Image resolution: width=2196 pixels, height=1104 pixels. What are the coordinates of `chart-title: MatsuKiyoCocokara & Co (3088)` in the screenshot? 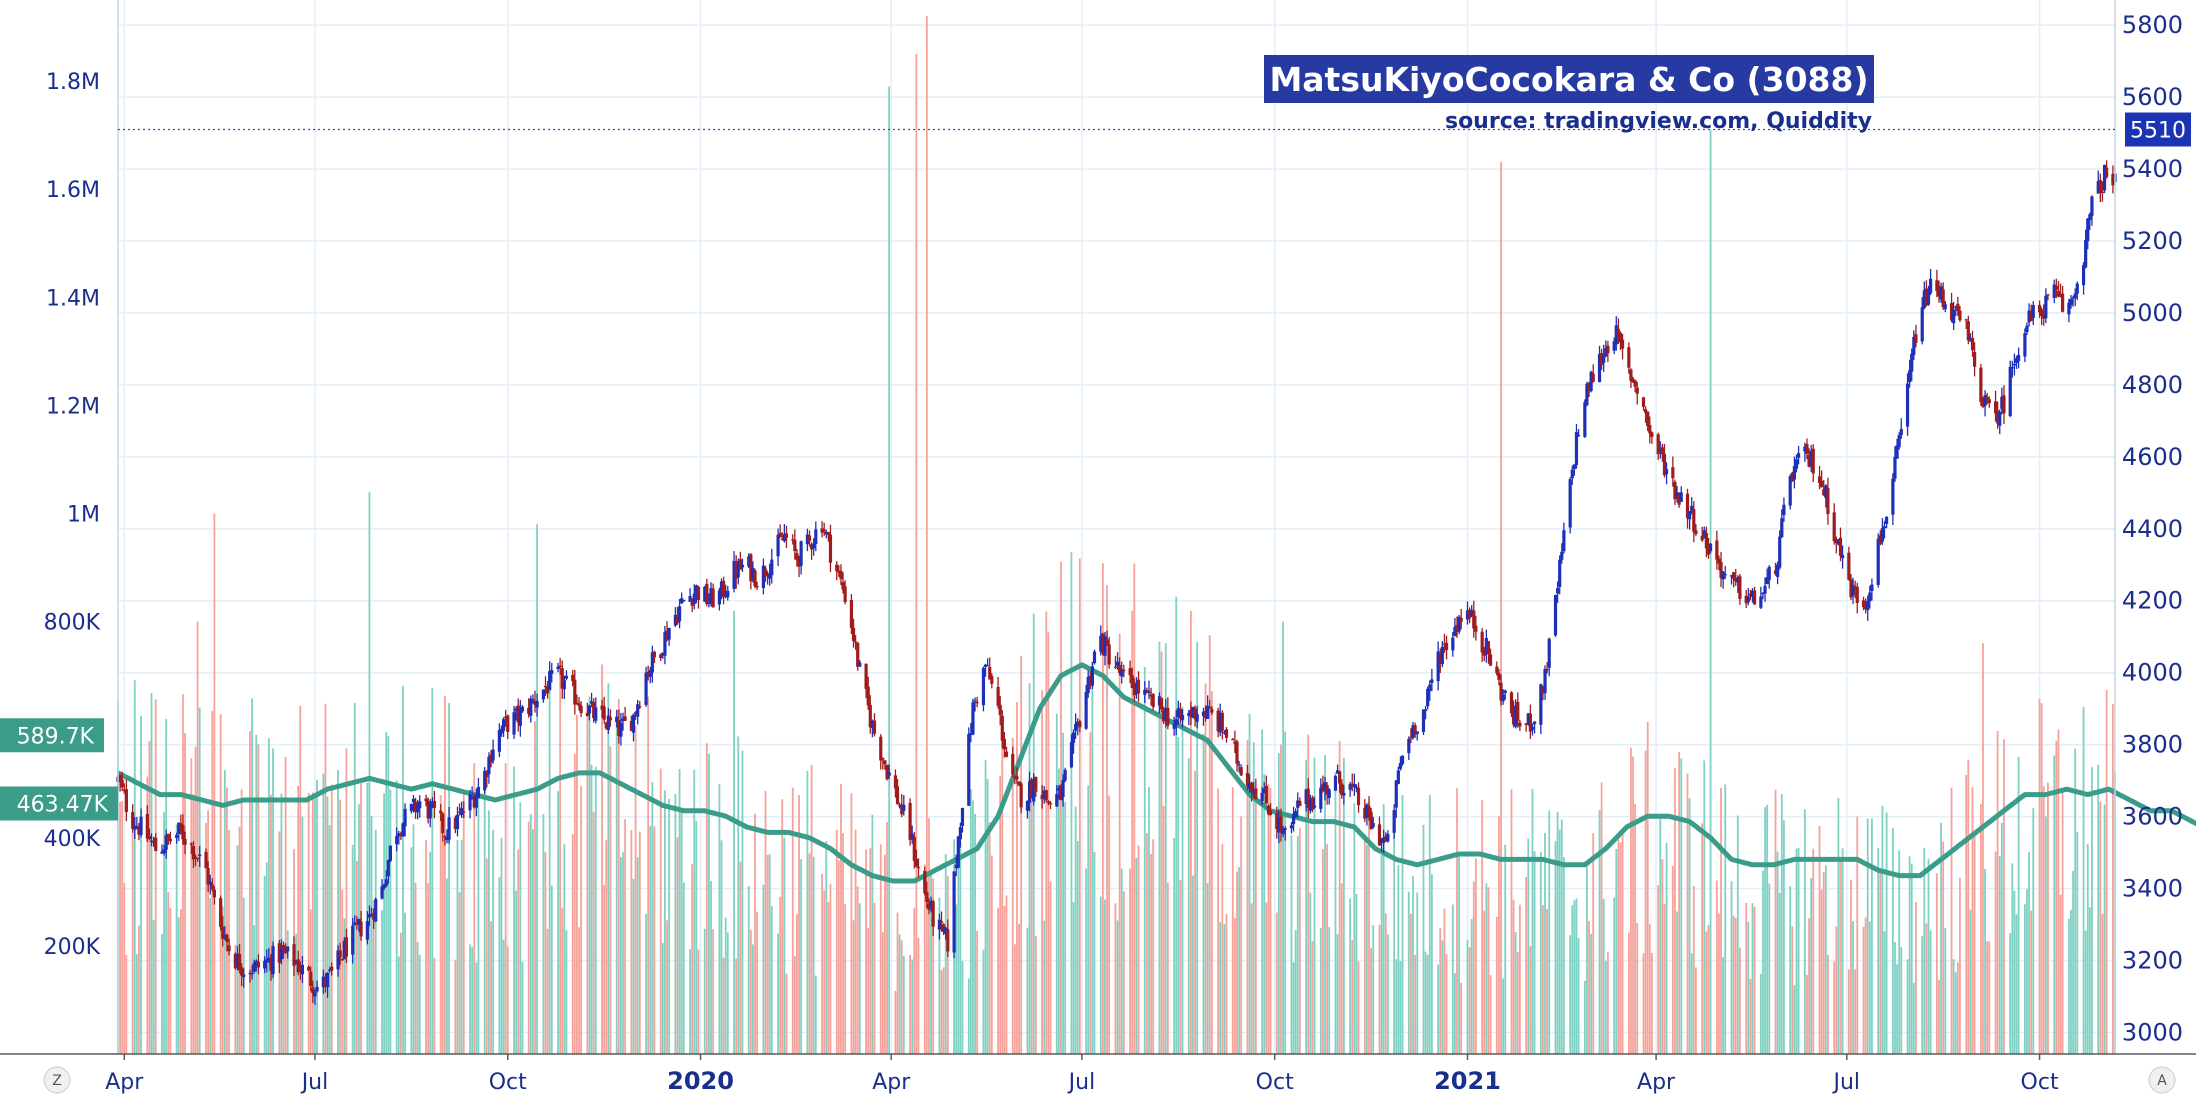 It's located at (1568, 79).